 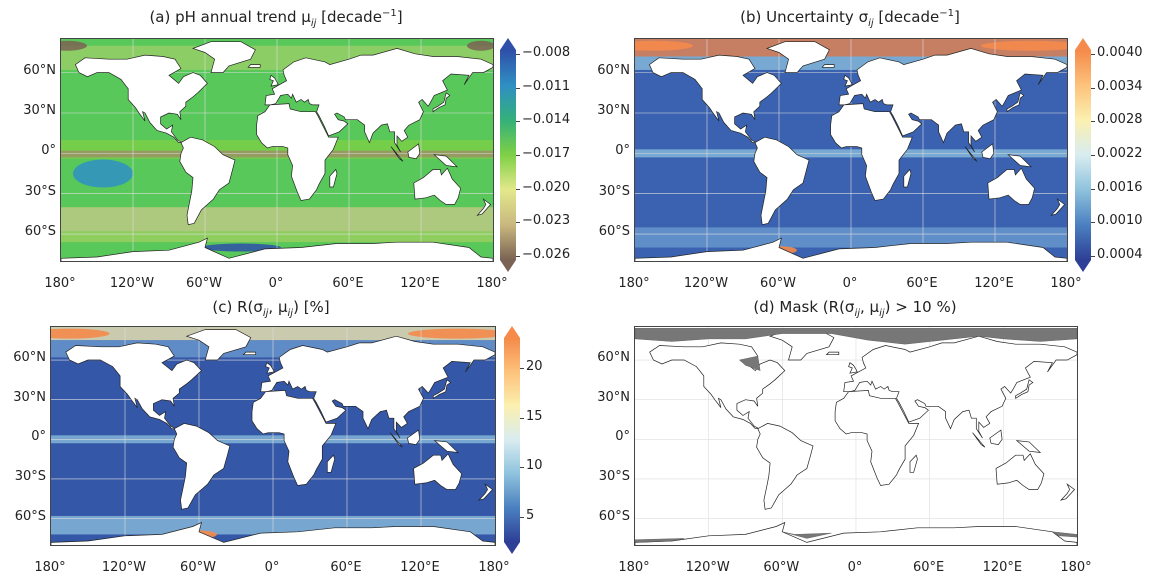 I want to click on panel-a-antarctica, so click(x=277, y=249).